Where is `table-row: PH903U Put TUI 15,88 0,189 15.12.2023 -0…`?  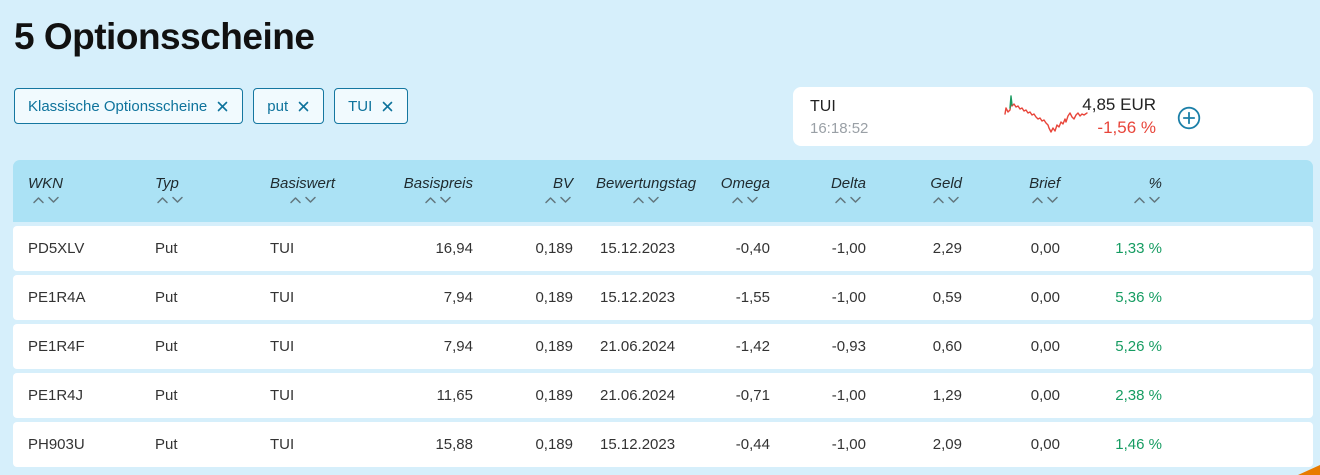 table-row: PH903U Put TUI 15,88 0,189 15.12.2023 -0… is located at coordinates (663, 444).